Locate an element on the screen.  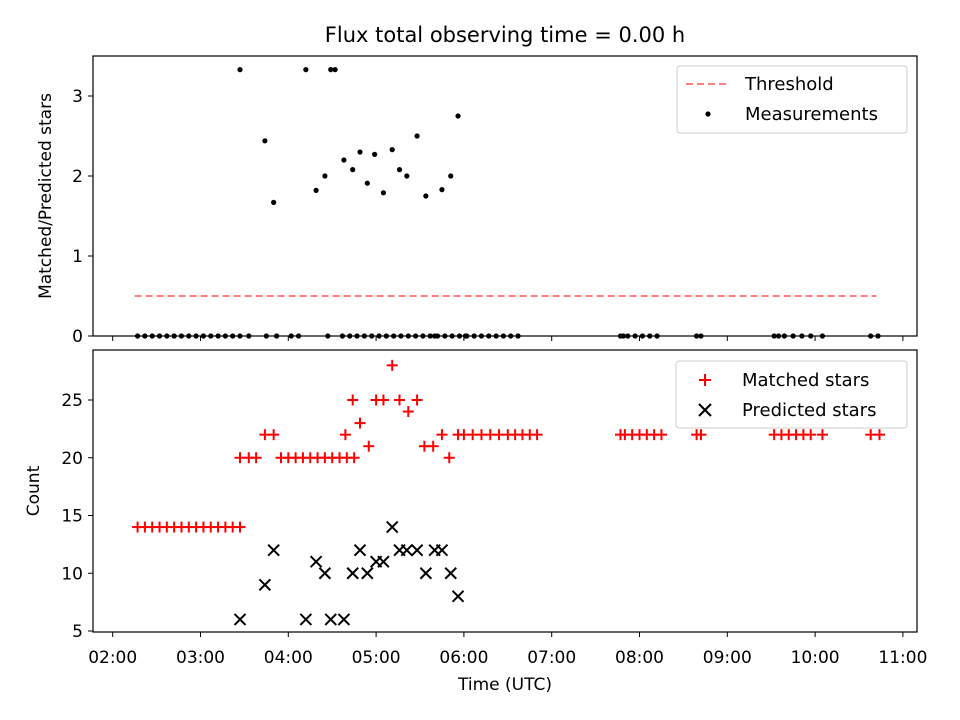
bottom-x-tick-label: 09:00 is located at coordinates (727, 658).